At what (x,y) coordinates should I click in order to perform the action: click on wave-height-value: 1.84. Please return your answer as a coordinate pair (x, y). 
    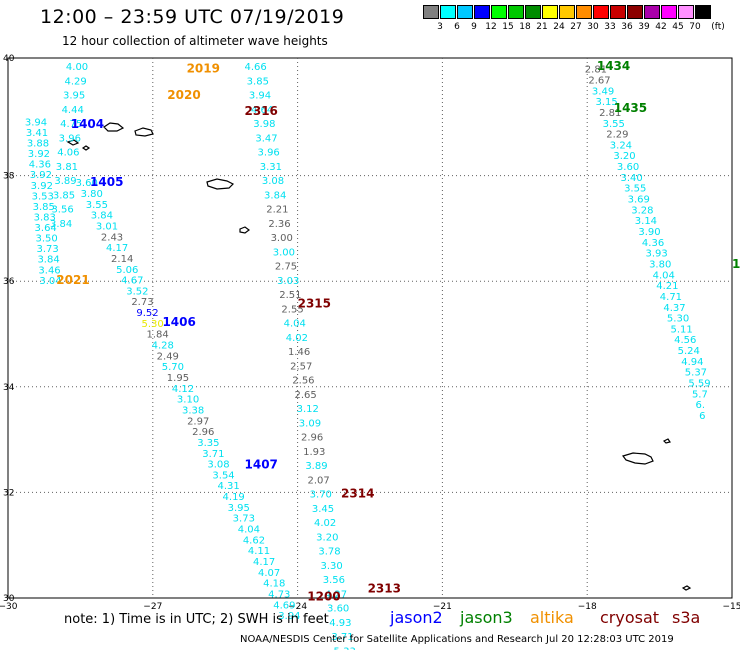
    Looking at the image, I should click on (158, 335).